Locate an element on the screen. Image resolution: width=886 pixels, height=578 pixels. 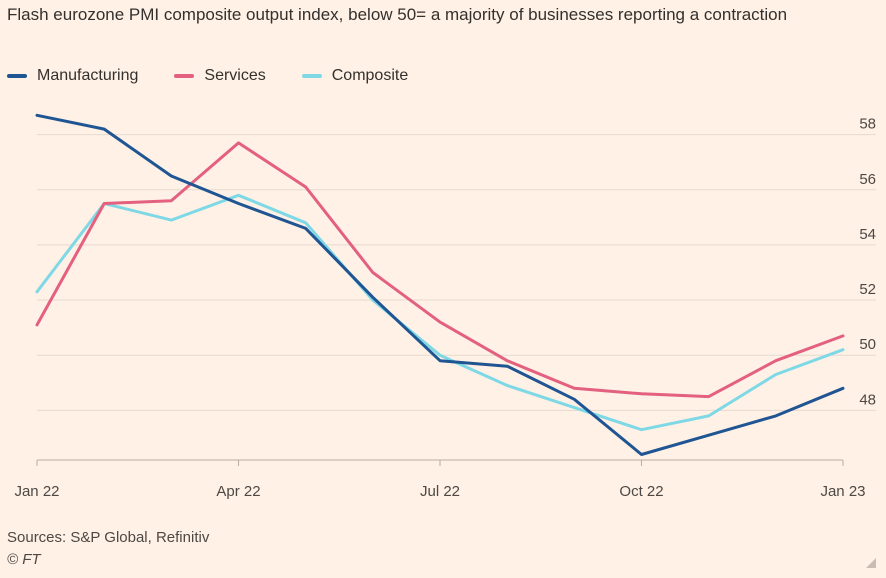
legend-item-services: Services is located at coordinates (220, 76).